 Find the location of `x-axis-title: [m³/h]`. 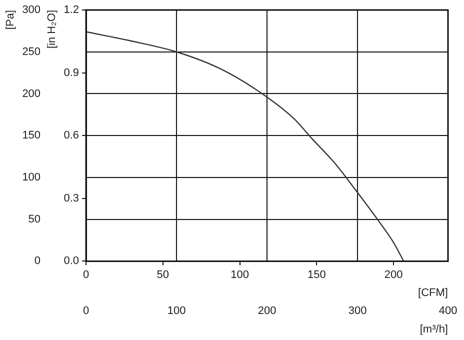

x-axis-title: [m³/h] is located at coordinates (434, 329).